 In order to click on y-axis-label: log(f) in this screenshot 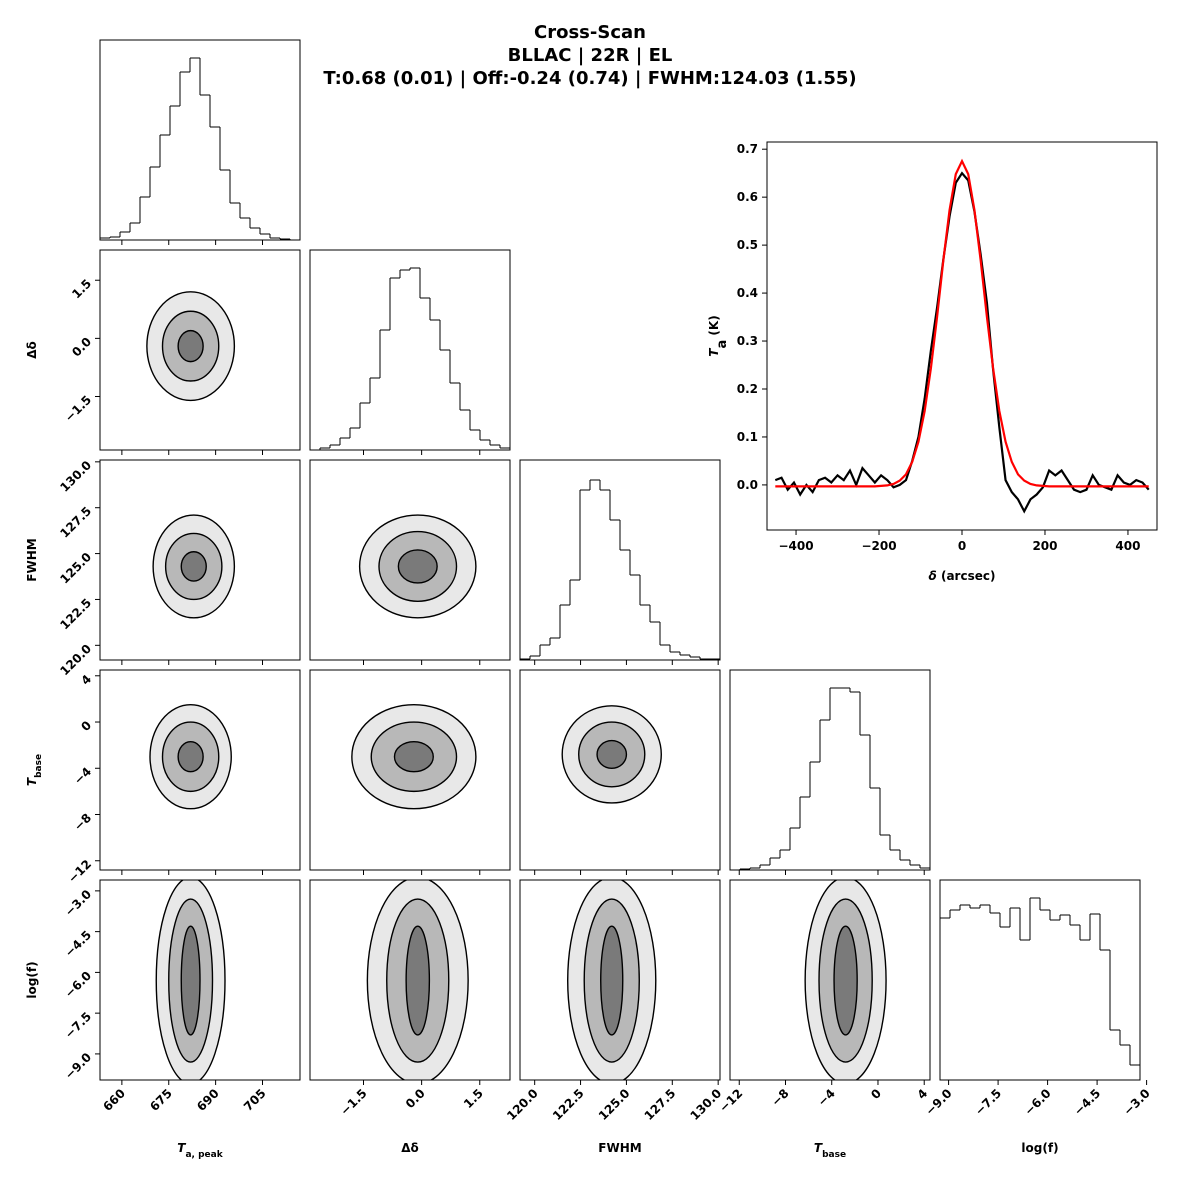, I will do `click(32, 979)`.